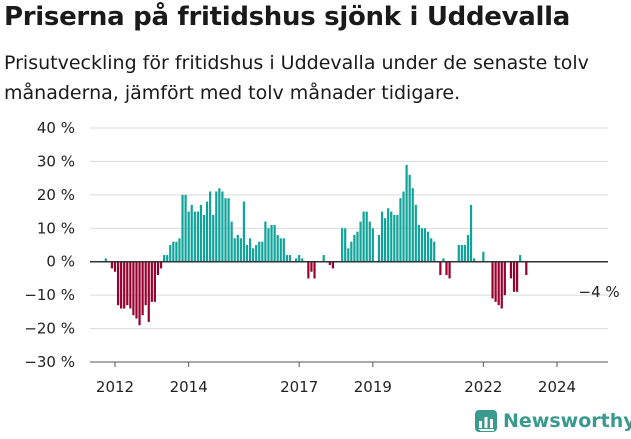  Describe the element at coordinates (49, 295) in the screenshot. I see `y-tick-label: −10 %` at that location.